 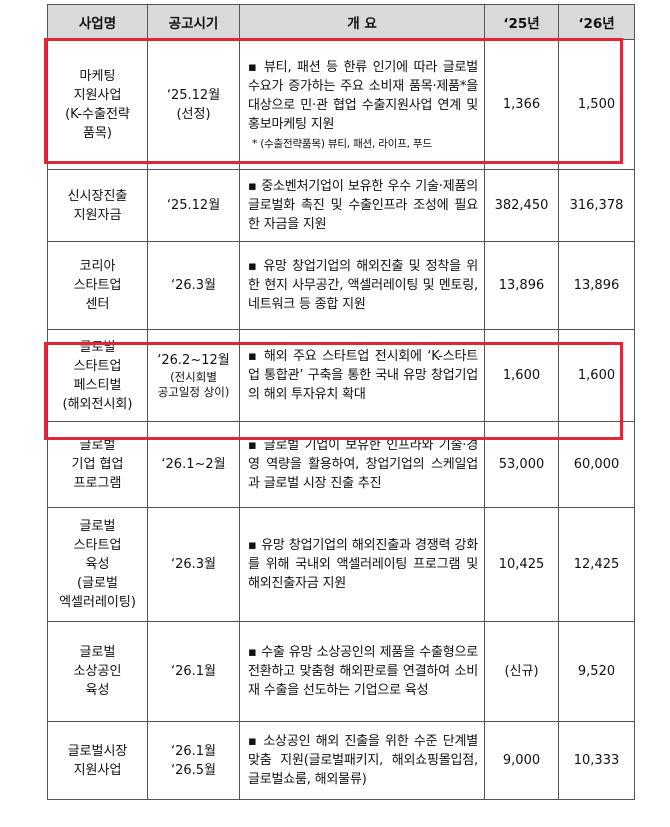 I want to click on text-line: ‘26.1~2월, so click(x=193, y=464).